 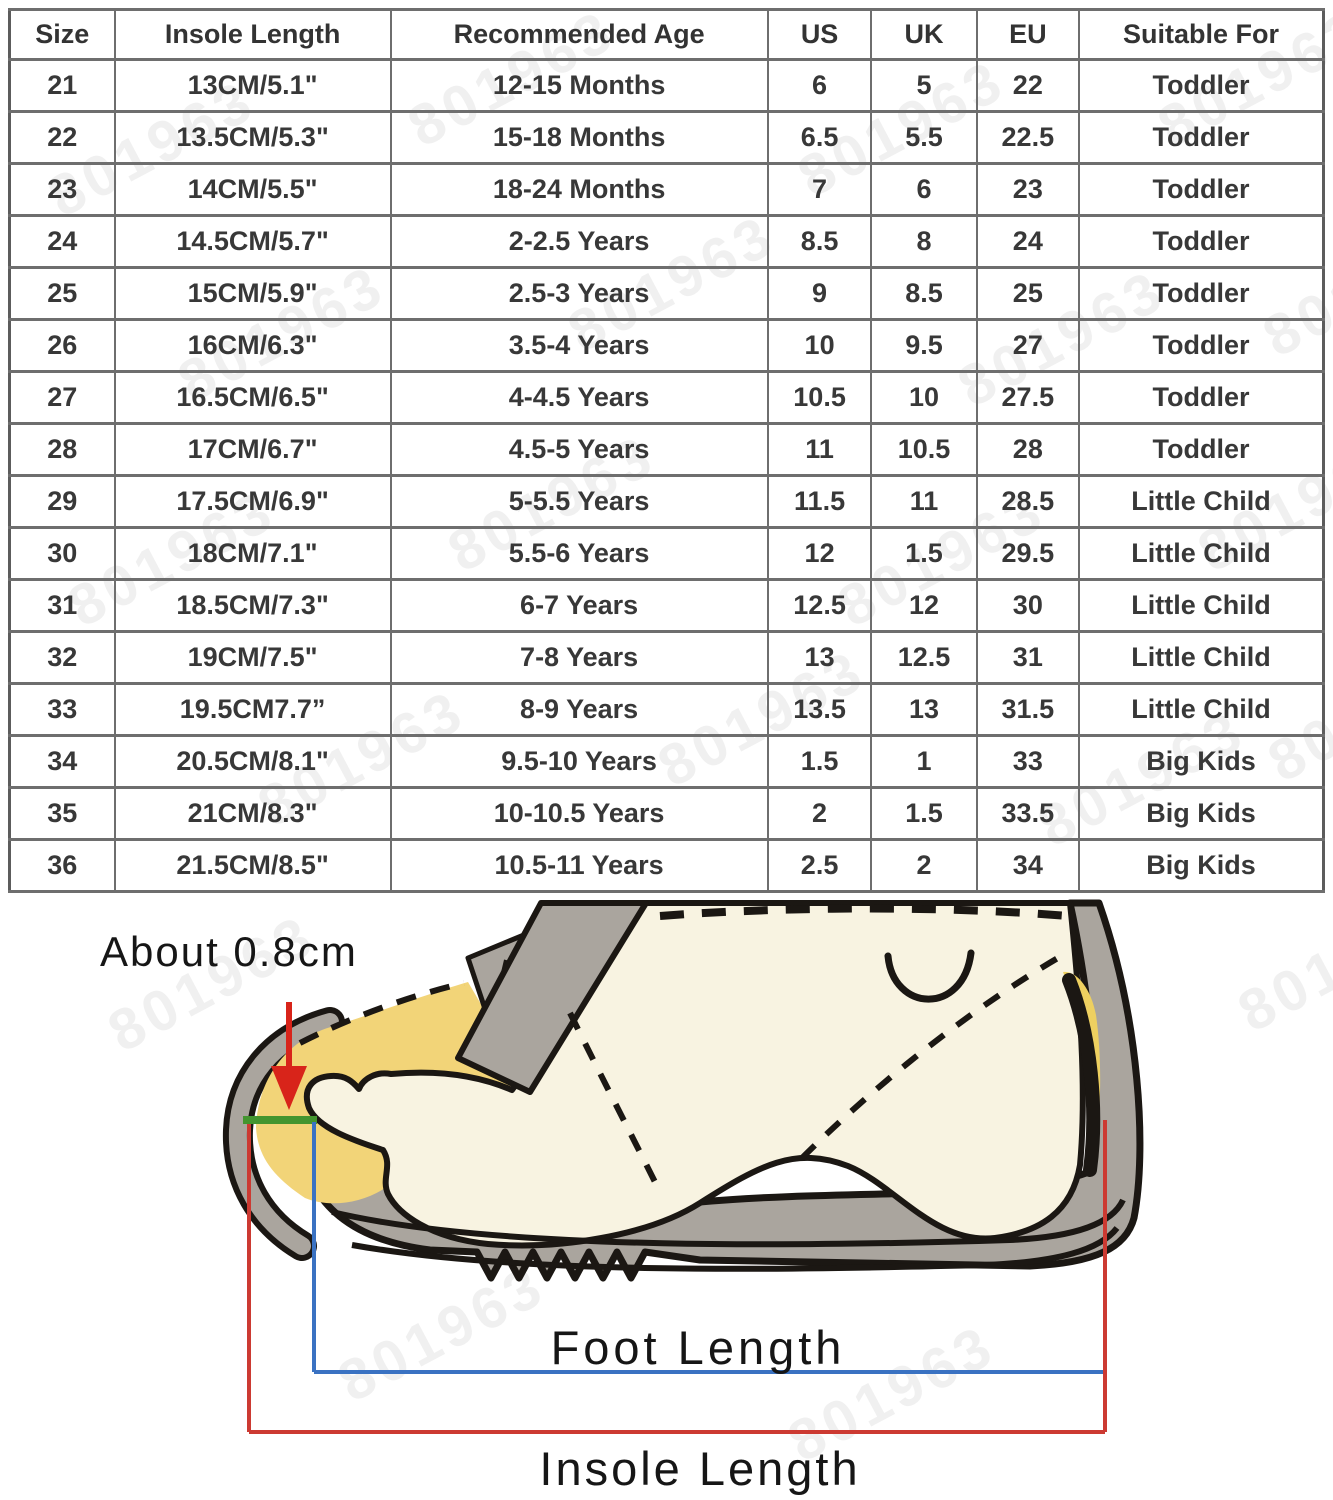 I want to click on table-cell: 25, so click(x=62, y=293).